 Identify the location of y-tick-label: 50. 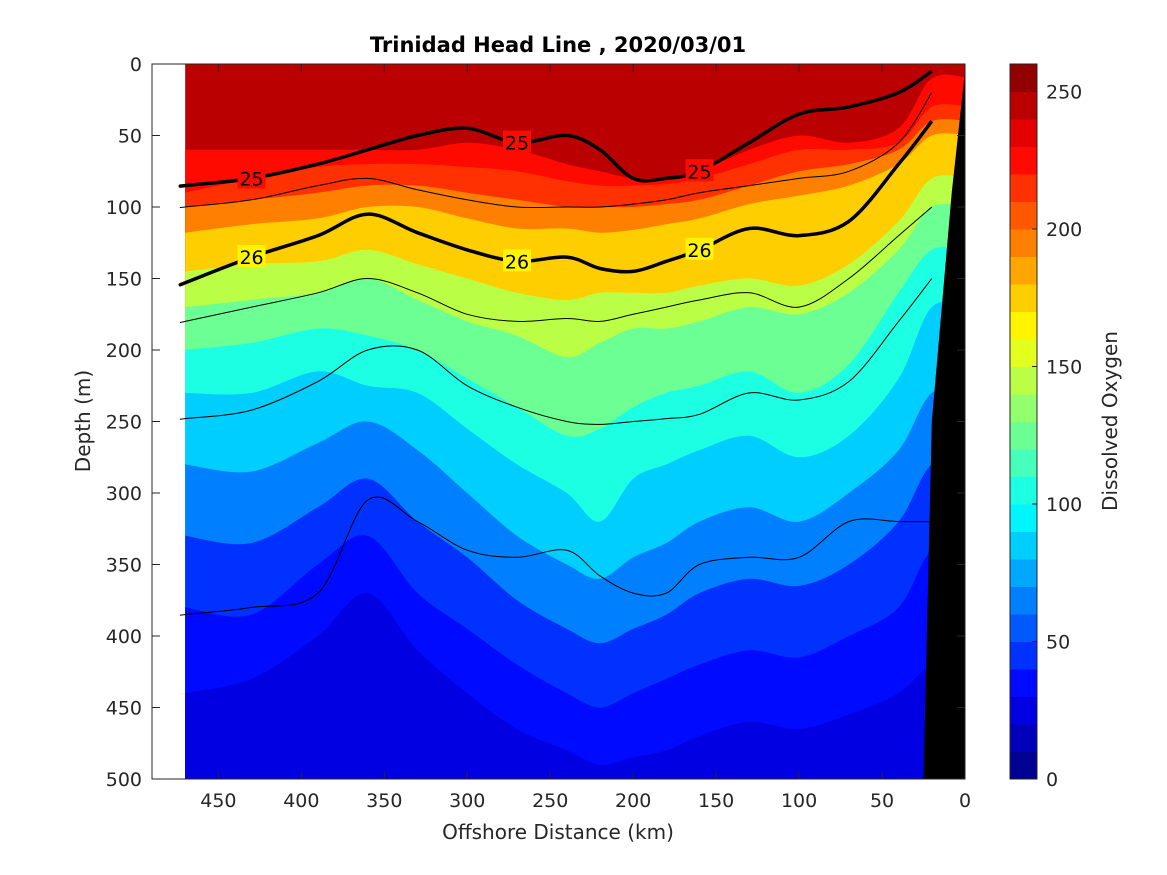
(130, 137).